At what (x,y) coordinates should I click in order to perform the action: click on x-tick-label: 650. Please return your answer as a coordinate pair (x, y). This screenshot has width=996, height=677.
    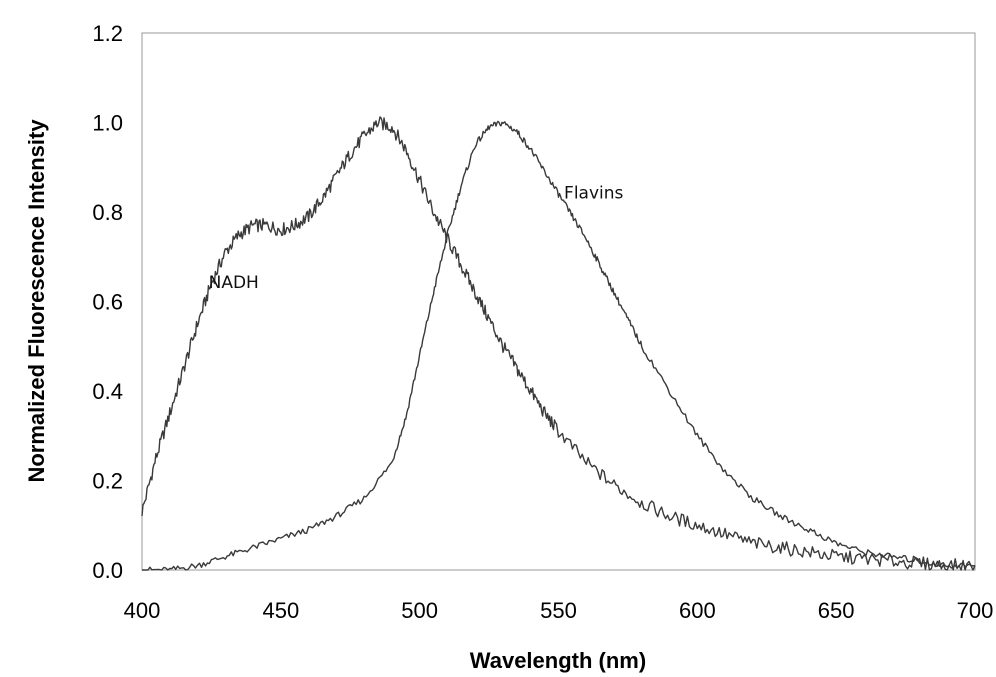
    Looking at the image, I should click on (836, 610).